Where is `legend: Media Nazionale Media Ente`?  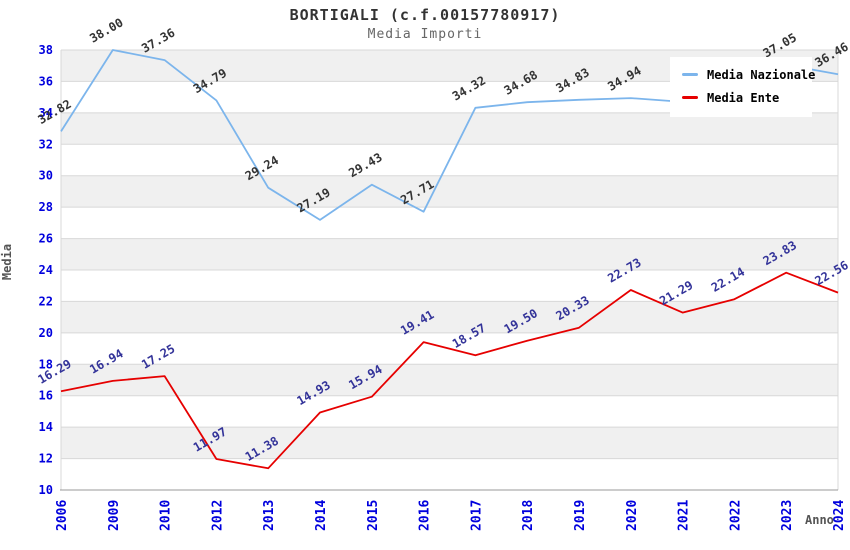 legend: Media Nazionale Media Ente is located at coordinates (743, 87).